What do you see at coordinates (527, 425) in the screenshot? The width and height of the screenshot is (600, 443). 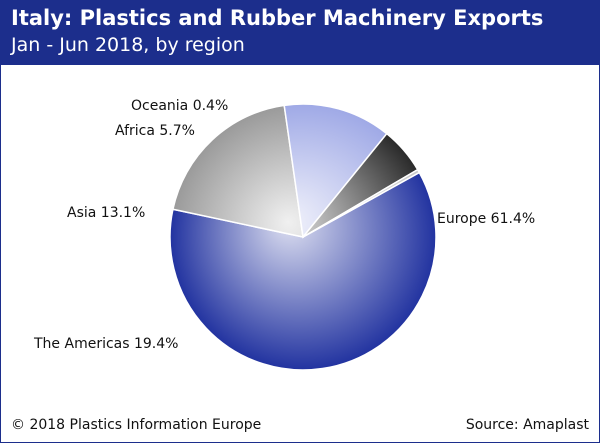 I see `source-note: Source: Amaplast` at bounding box center [527, 425].